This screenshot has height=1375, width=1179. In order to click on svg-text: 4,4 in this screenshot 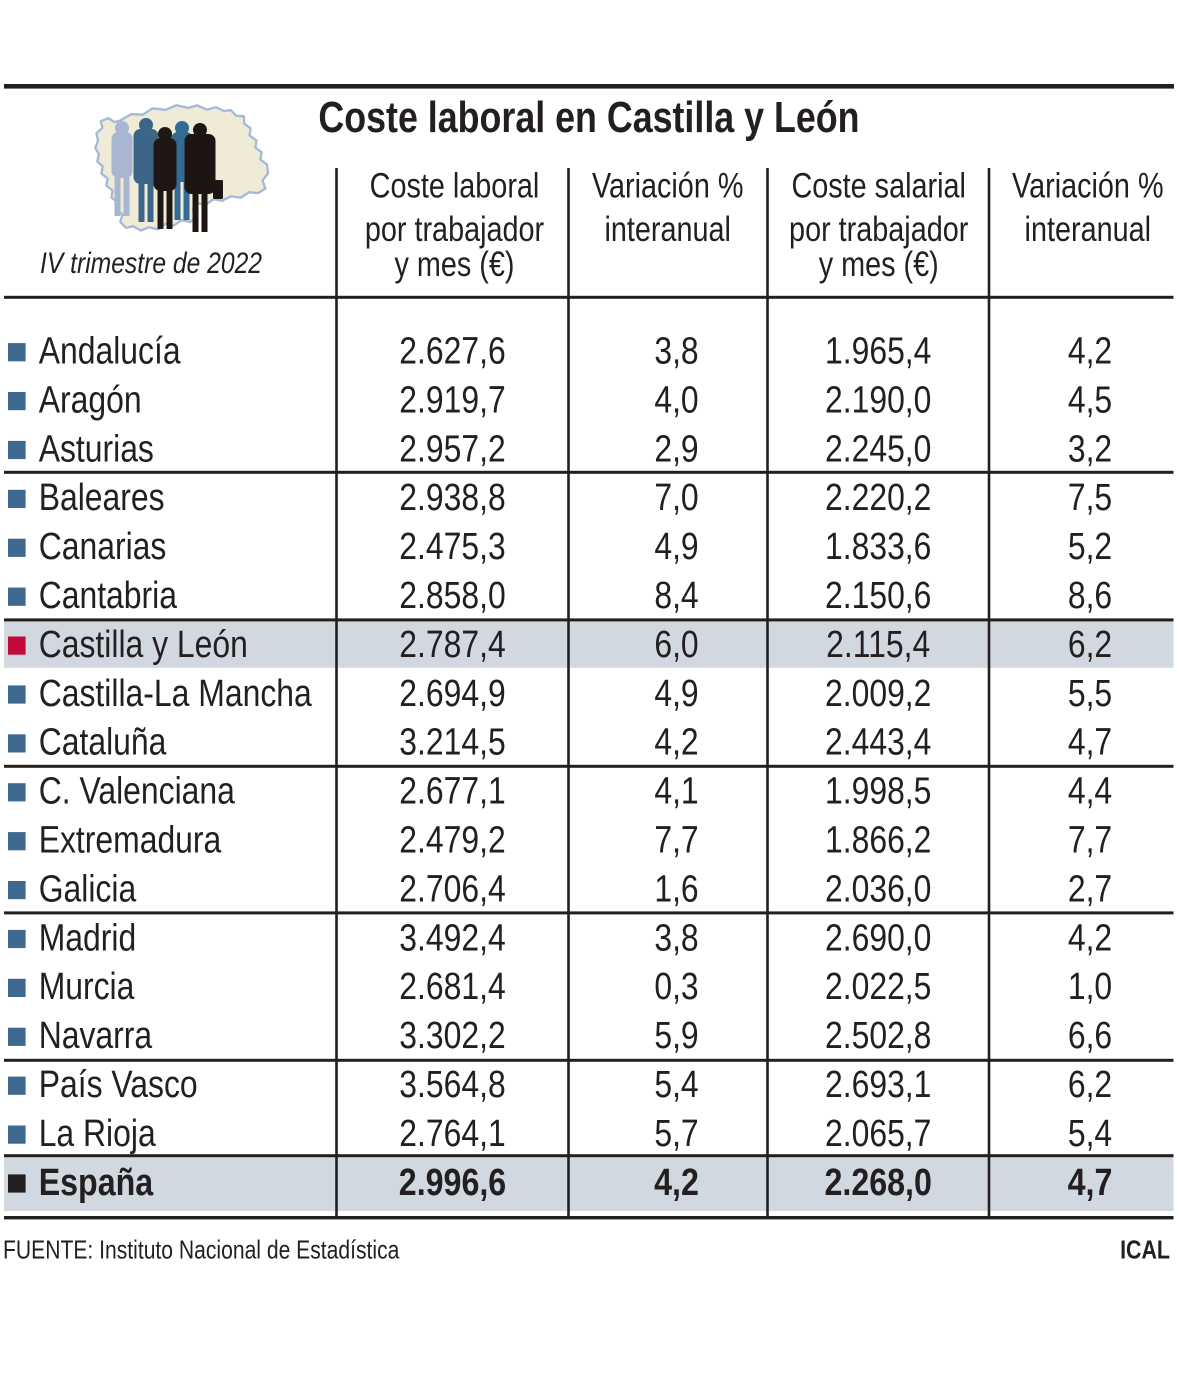, I will do `click(1090, 792)`.